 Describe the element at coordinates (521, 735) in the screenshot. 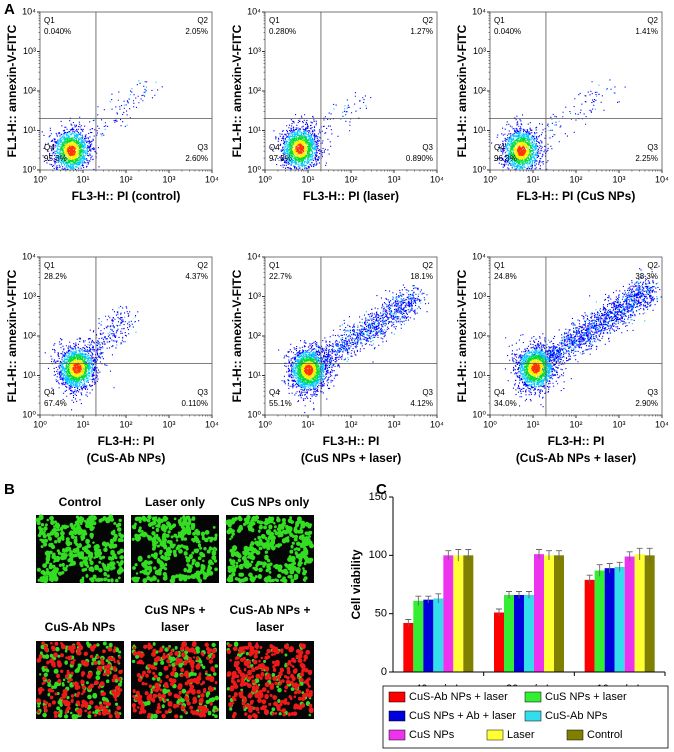

I see `legend-label: Laser` at that location.